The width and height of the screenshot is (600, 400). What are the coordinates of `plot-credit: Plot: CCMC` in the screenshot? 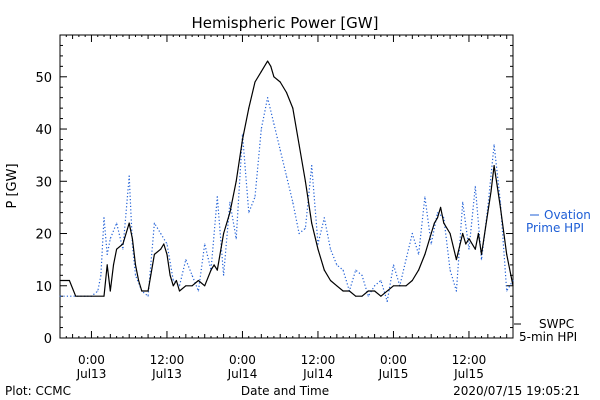 It's located at (38, 391).